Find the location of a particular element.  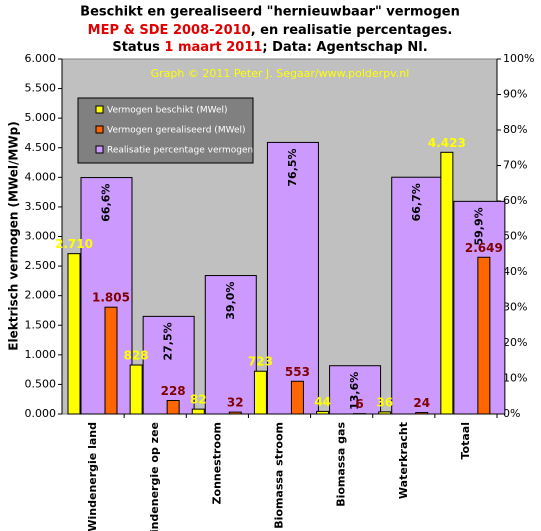

data-label: 39,0% is located at coordinates (230, 301).